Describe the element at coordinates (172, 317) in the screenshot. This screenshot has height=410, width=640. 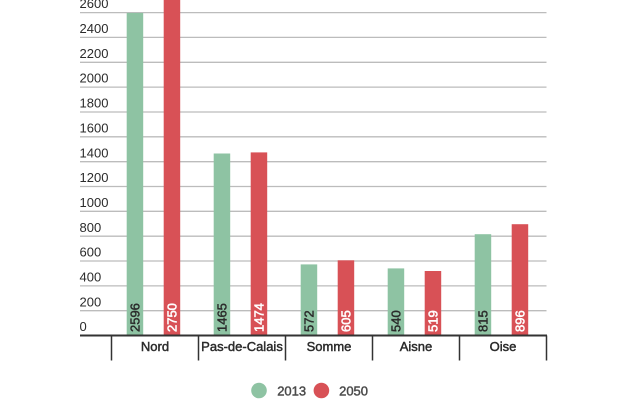
I see `svg-text: 2750` at that location.